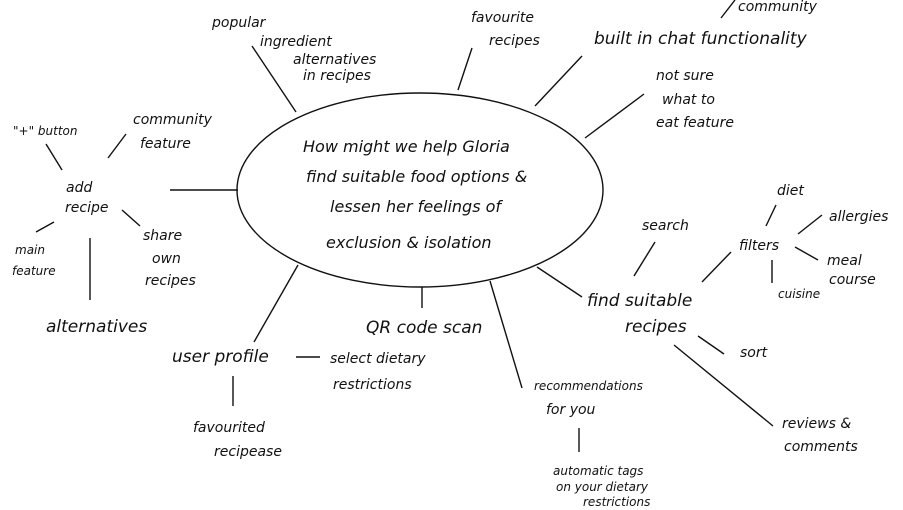  Describe the element at coordinates (614, 116) in the screenshot. I see `connector-not-sure` at that location.